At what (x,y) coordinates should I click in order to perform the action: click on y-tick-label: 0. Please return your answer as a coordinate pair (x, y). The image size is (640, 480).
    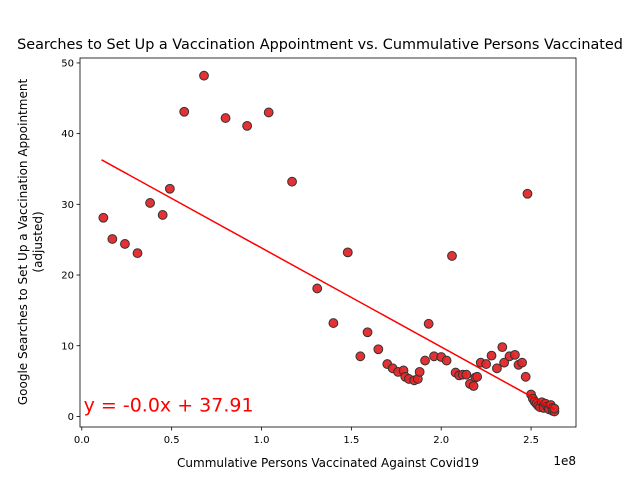
    Looking at the image, I should click on (71, 417).